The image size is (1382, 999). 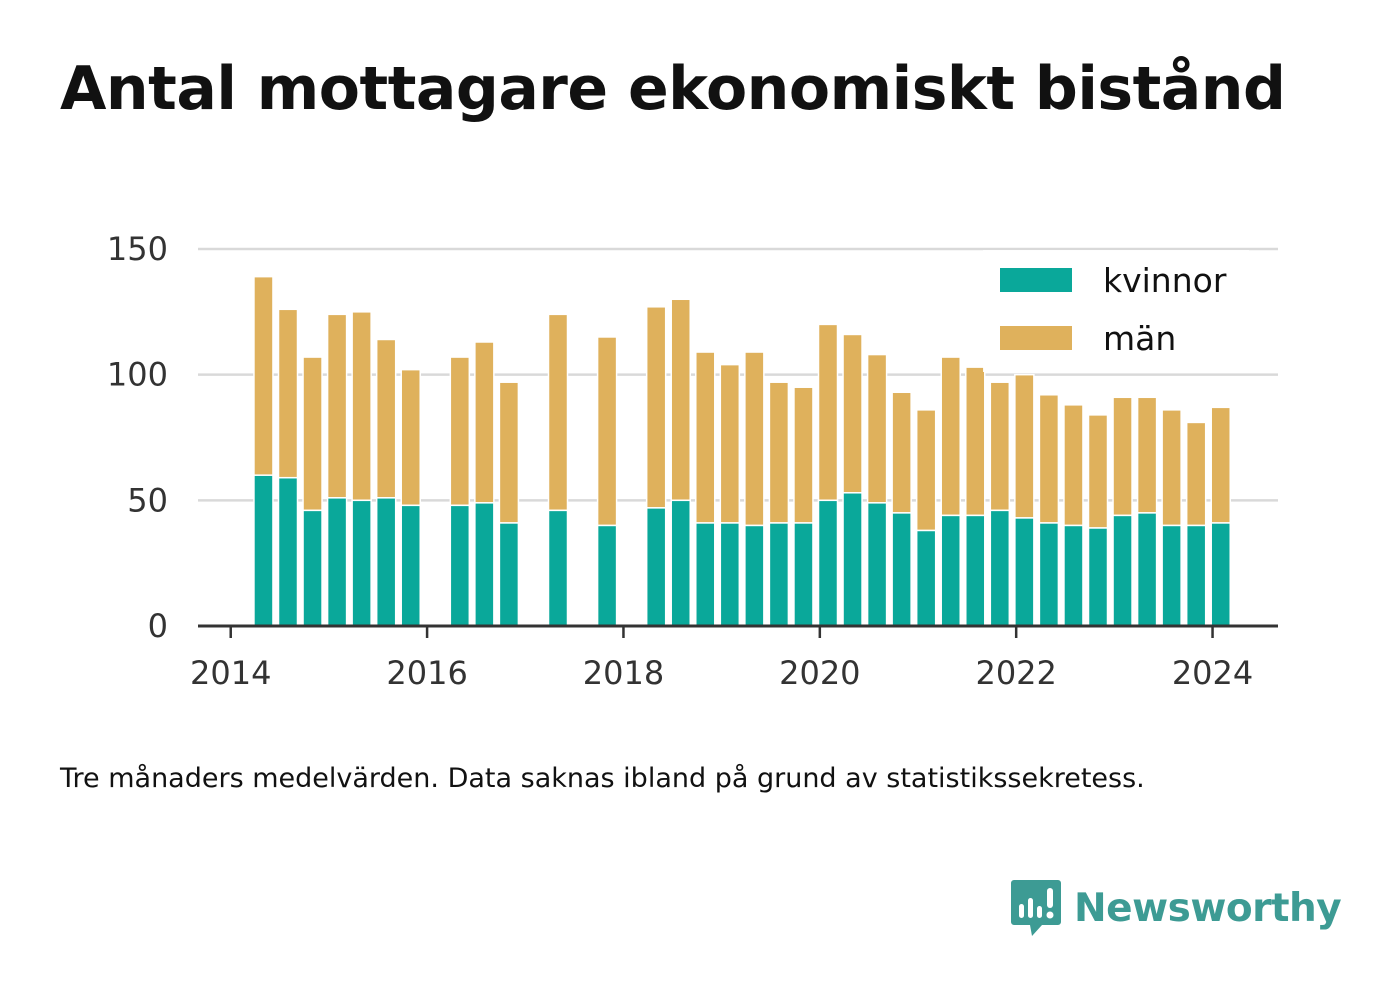 I want to click on x-tick-label: 2016, so click(x=426, y=673).